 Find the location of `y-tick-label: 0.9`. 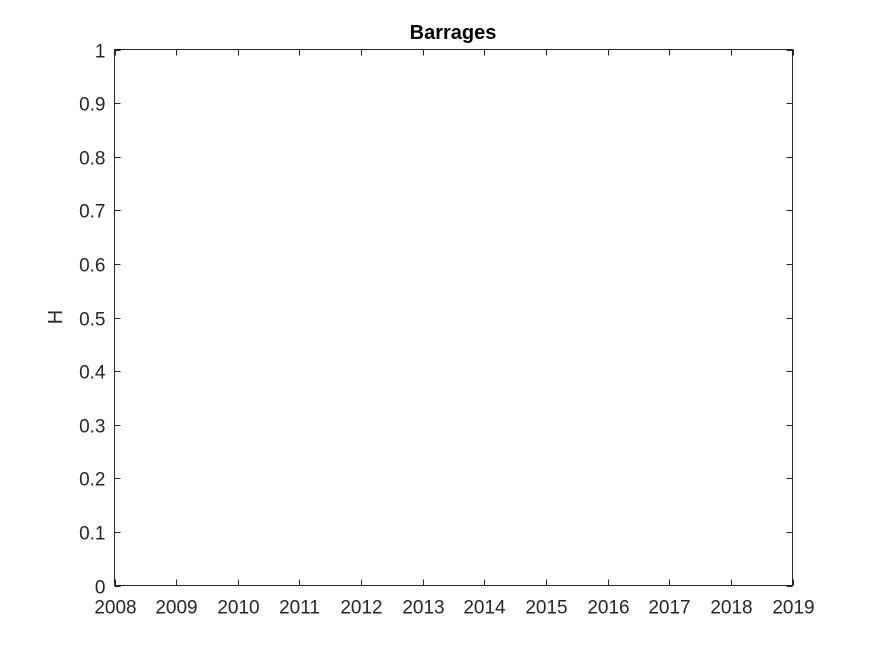

y-tick-label: 0.9 is located at coordinates (92, 105).